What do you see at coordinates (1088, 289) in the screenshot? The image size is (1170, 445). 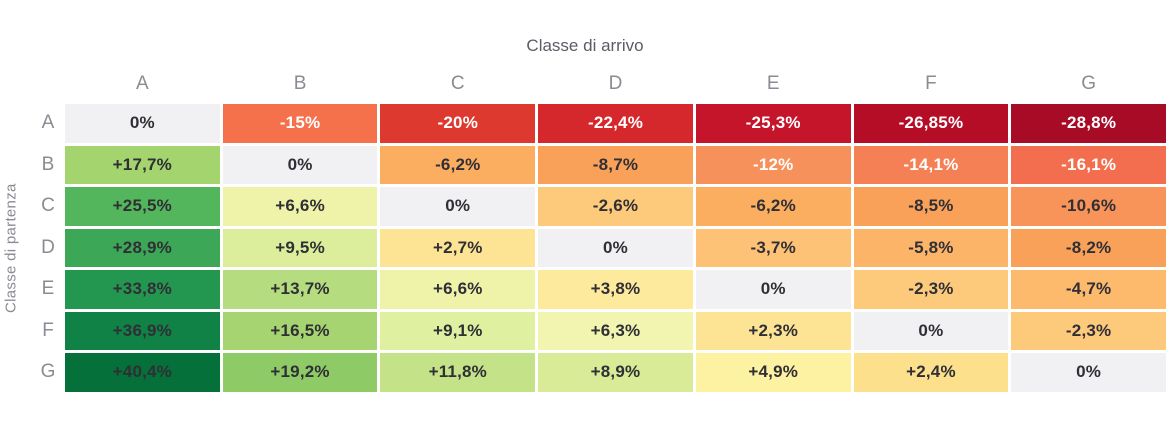 I see `heatmap-cell-E-G: -4,7%` at bounding box center [1088, 289].